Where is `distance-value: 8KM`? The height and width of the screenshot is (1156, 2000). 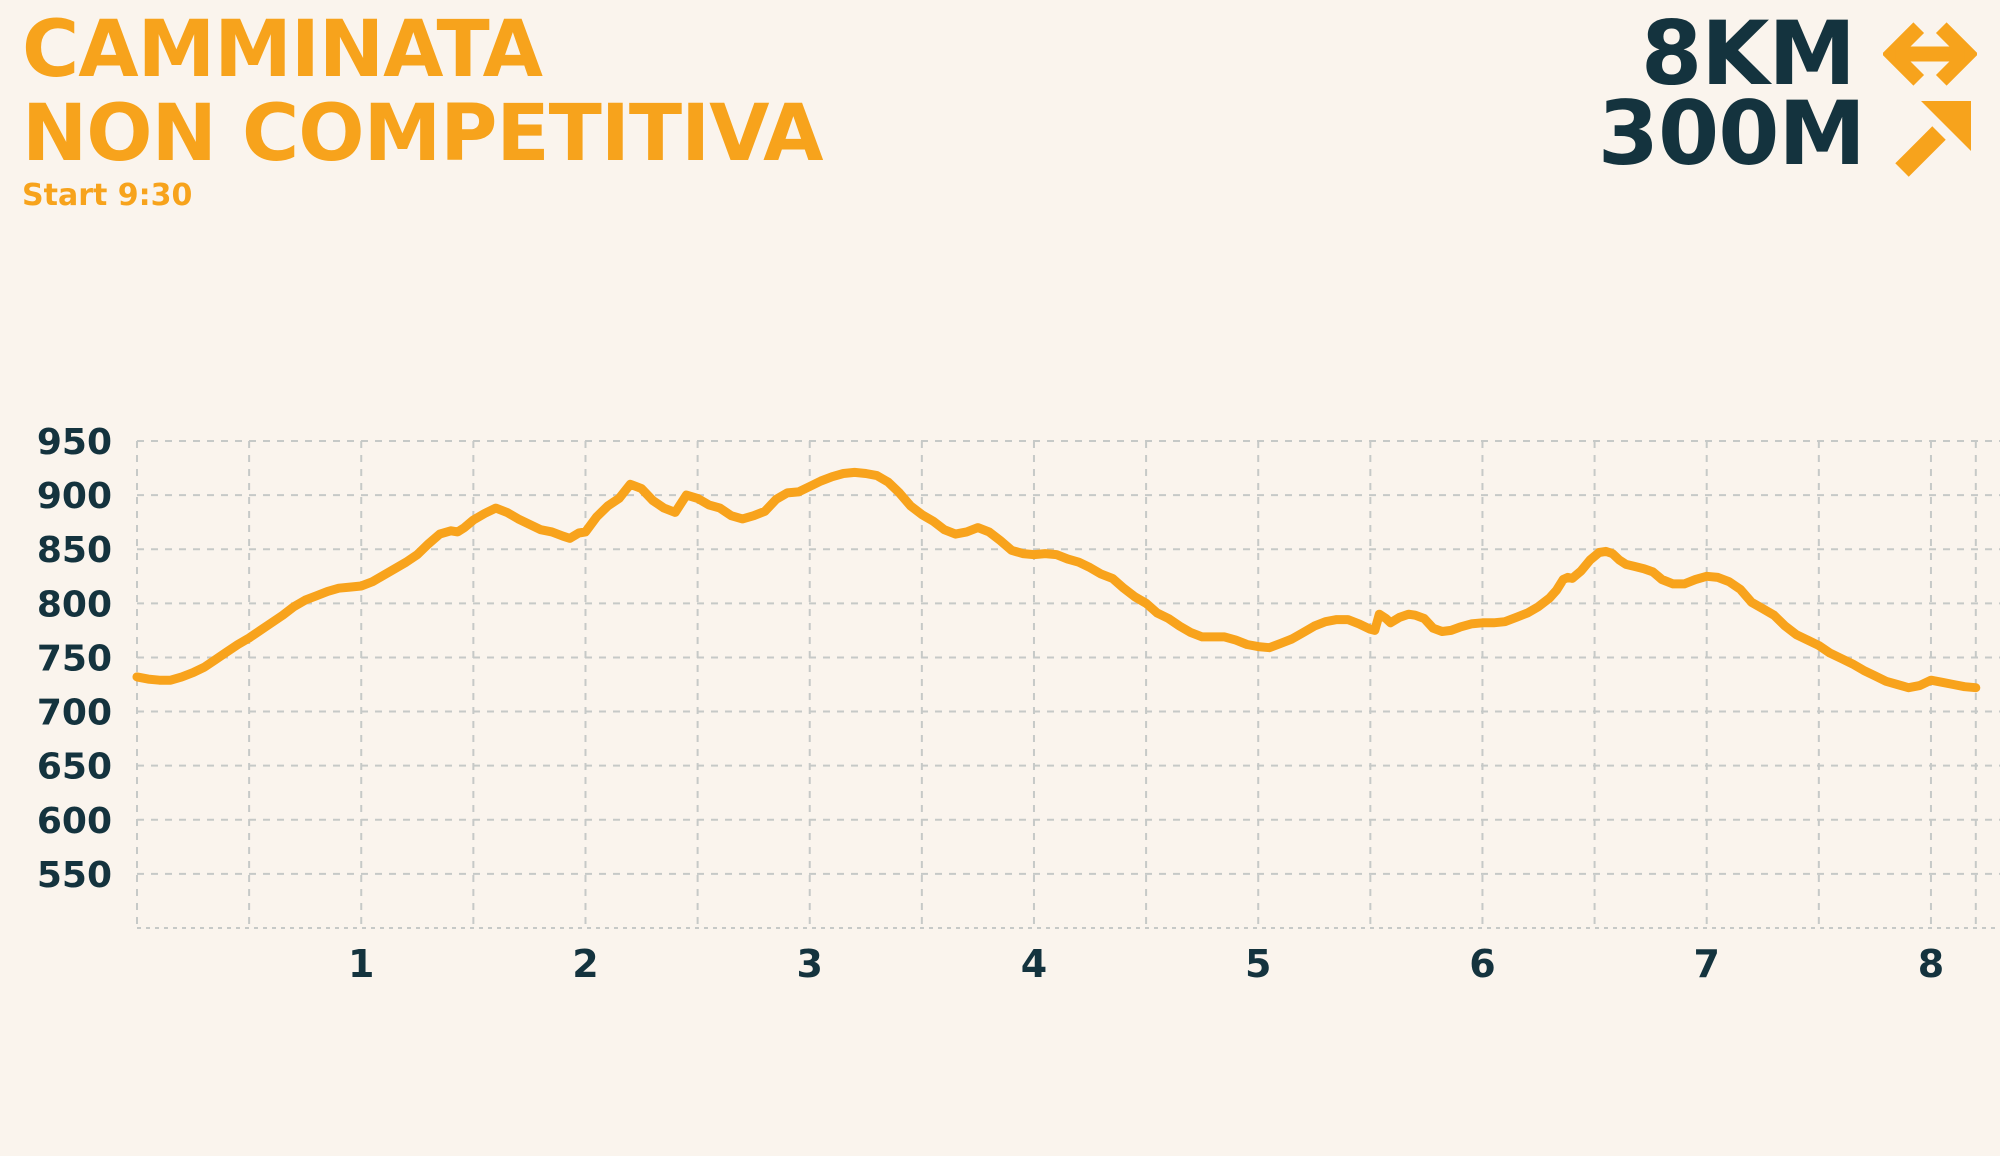 distance-value: 8KM is located at coordinates (1748, 53).